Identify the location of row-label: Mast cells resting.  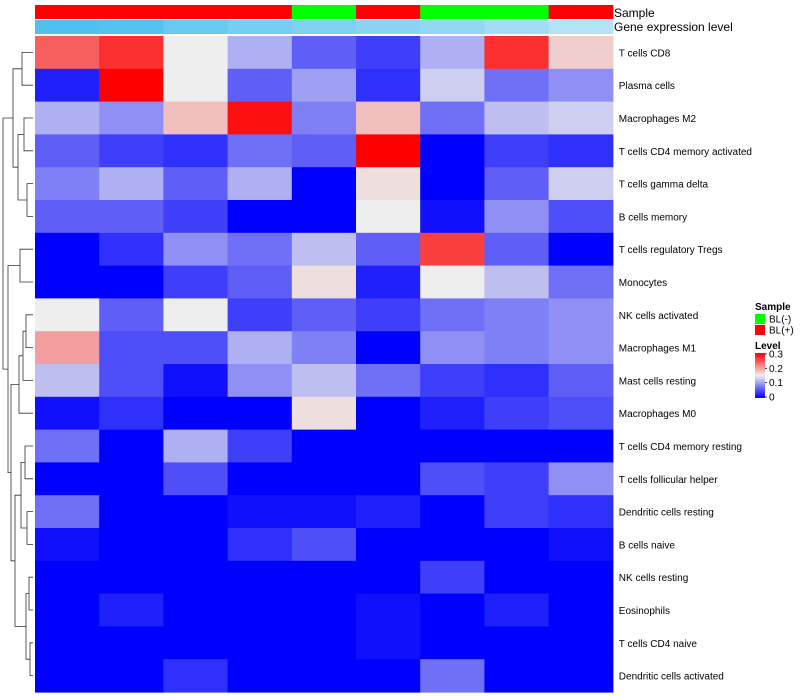
(657, 381).